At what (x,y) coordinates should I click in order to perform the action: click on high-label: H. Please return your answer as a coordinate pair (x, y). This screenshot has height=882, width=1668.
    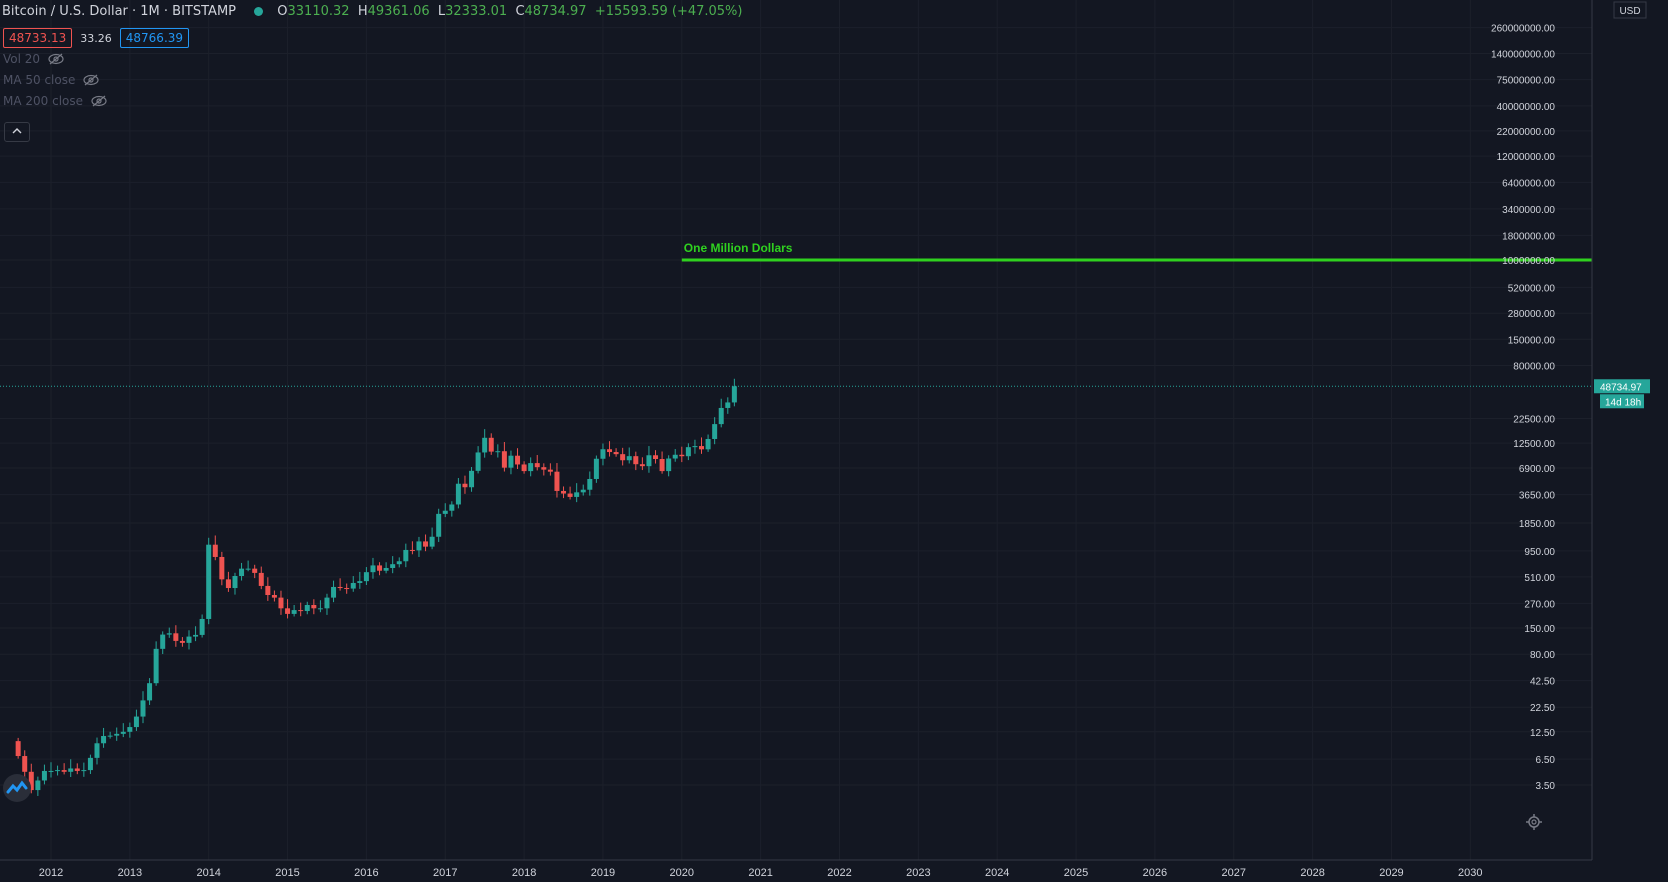
    Looking at the image, I should click on (362, 11).